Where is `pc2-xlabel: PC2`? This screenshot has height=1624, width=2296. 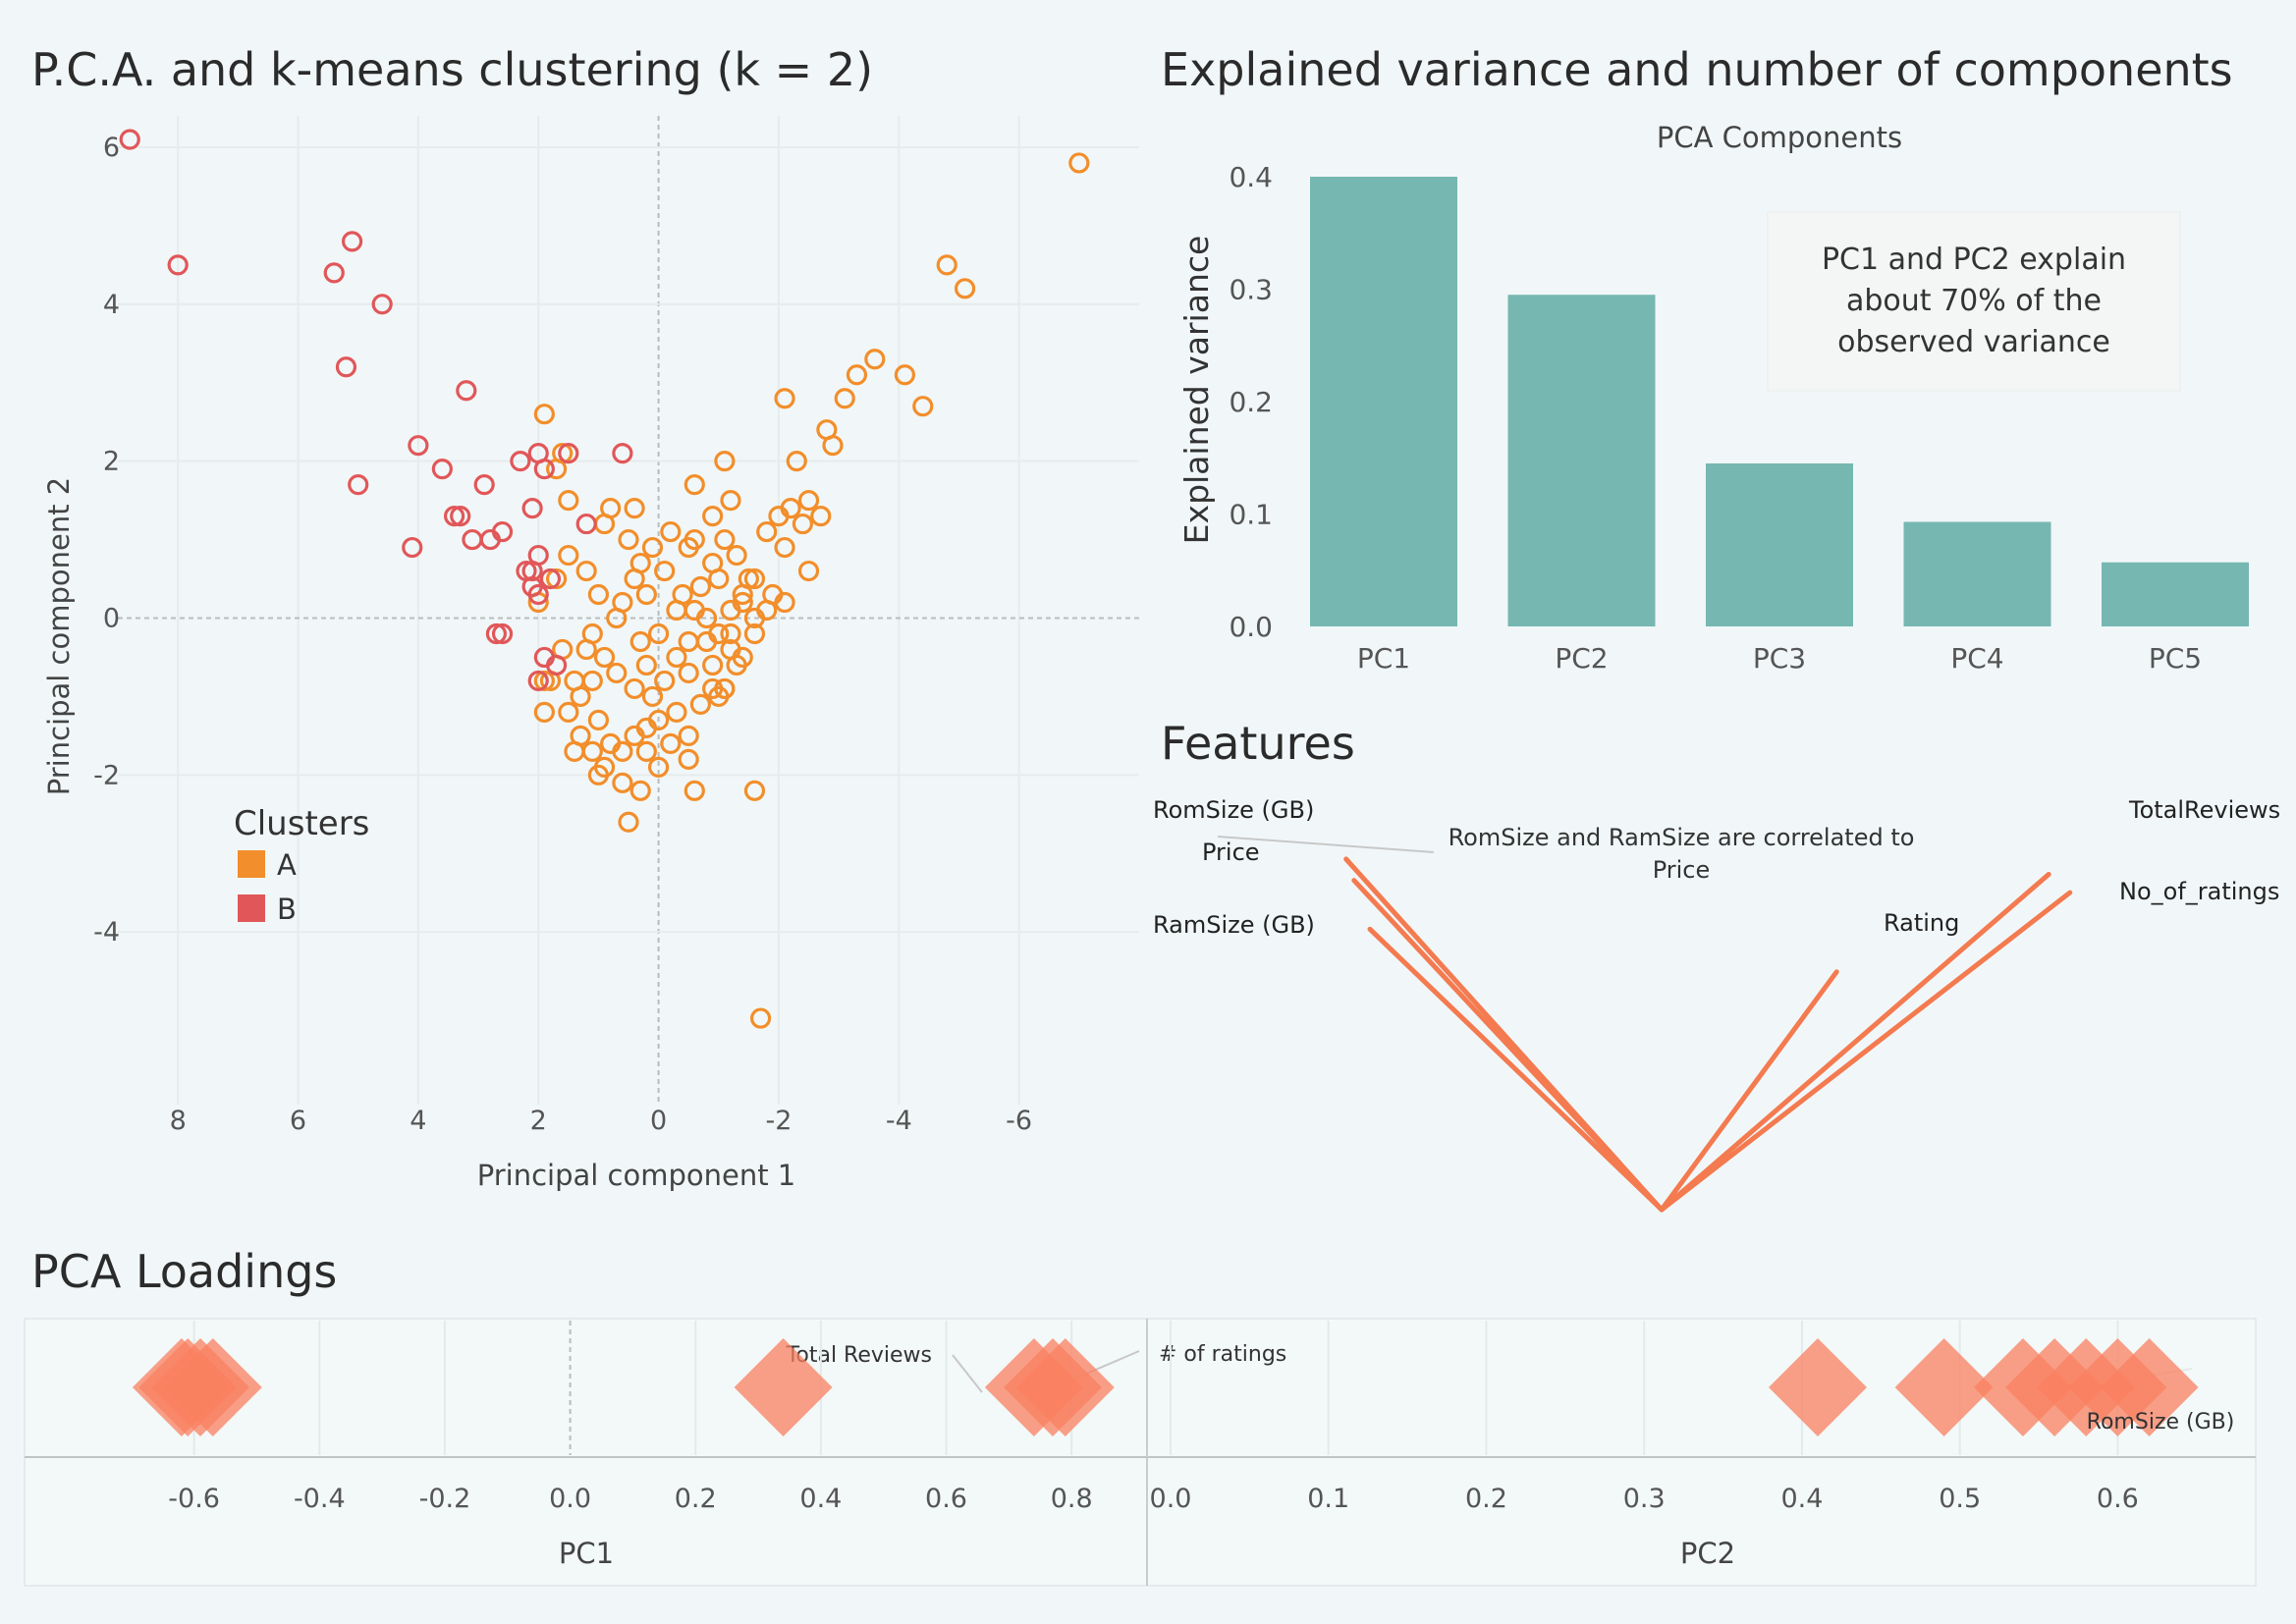
pc2-xlabel: PC2 is located at coordinates (1707, 1553).